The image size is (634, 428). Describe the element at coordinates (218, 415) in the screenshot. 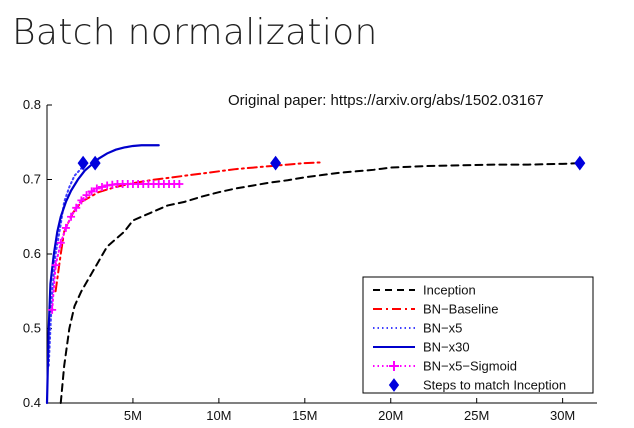

I see `x-tick-label: 10M` at that location.